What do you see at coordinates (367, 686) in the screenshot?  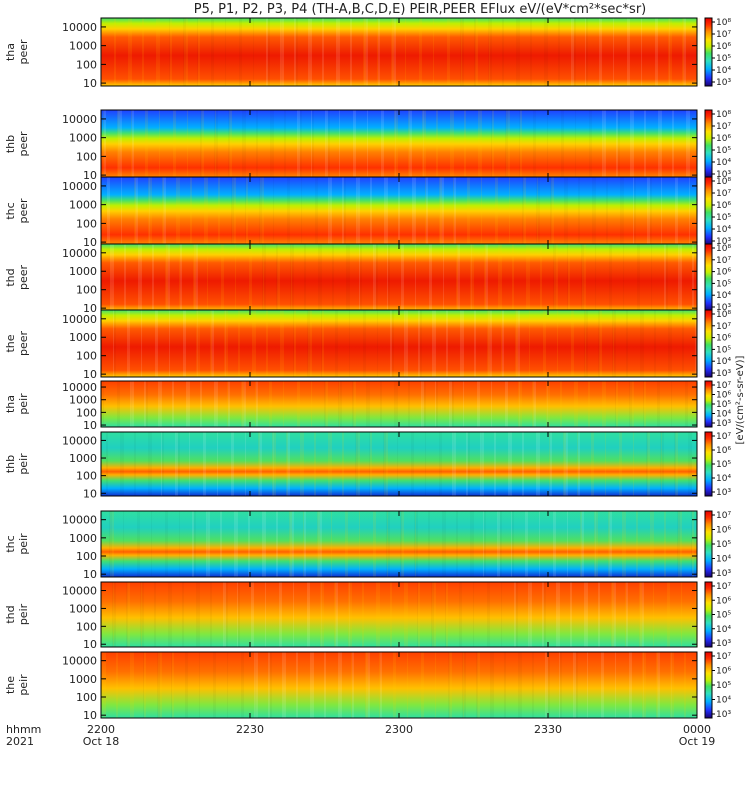 I see `panel-the-peir: 10000 1000 100 10 the peir 10⁷ 10⁶ 10⁵ 10⁴ 10³` at bounding box center [367, 686].